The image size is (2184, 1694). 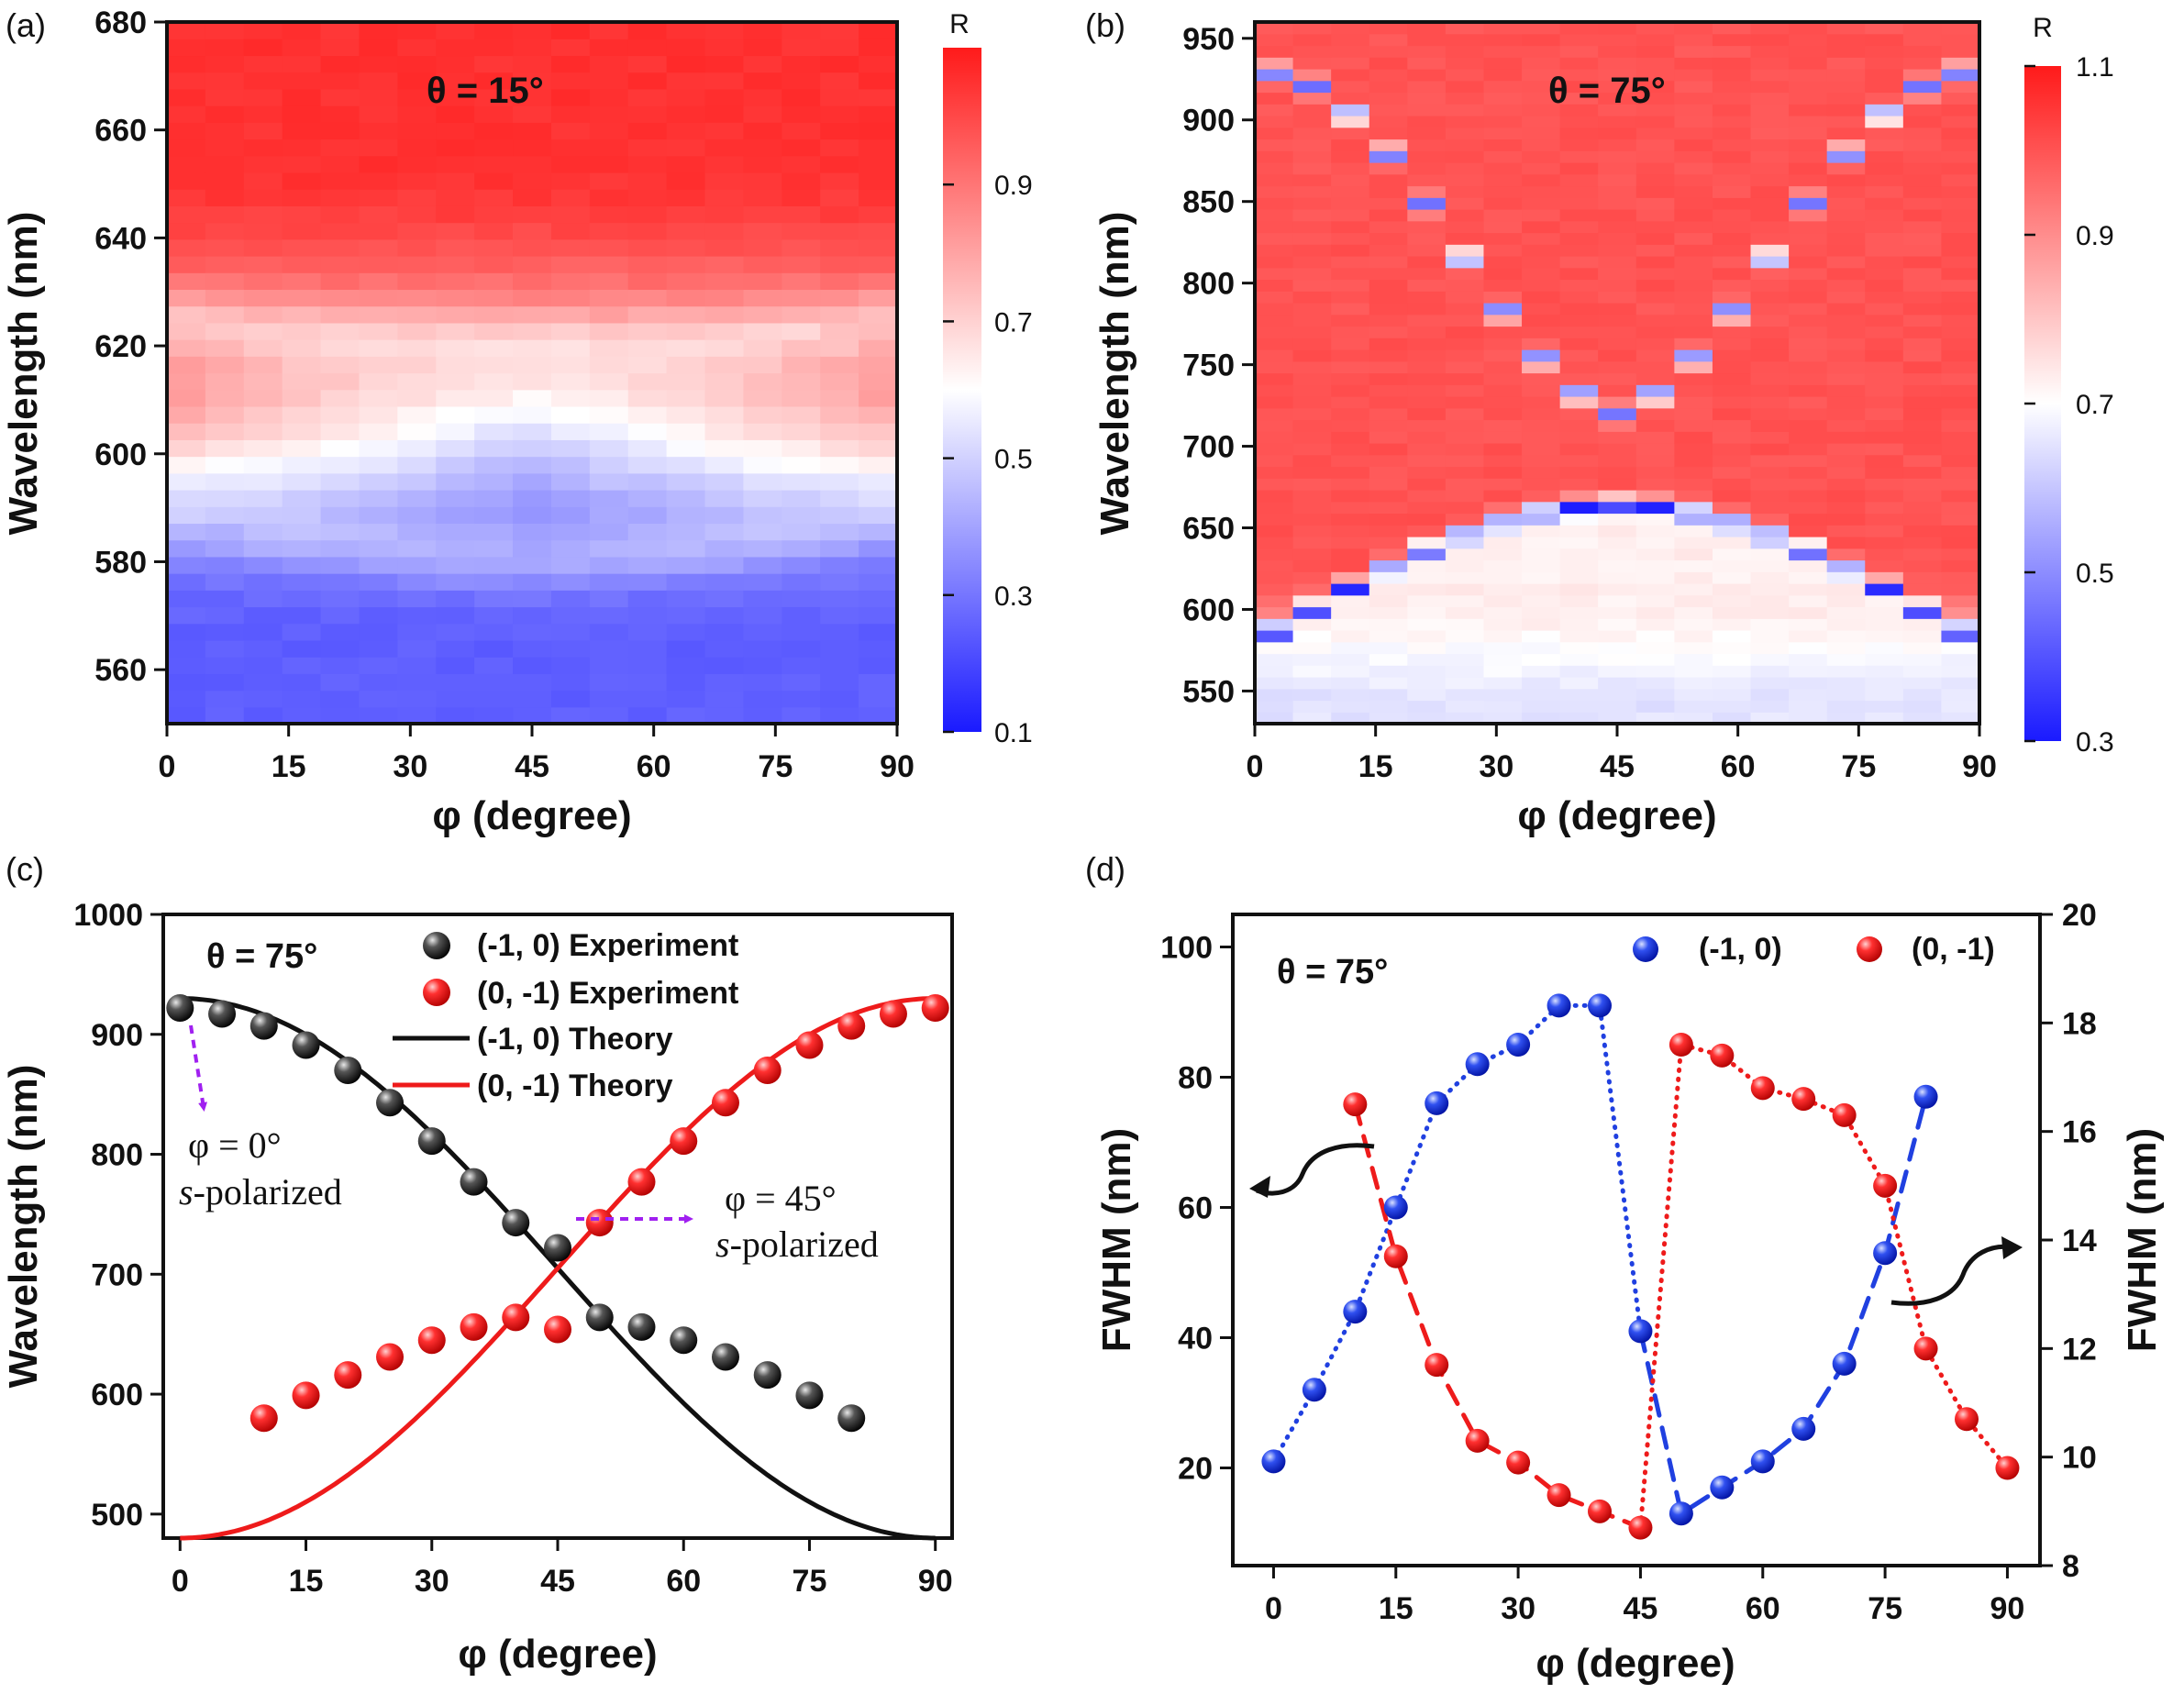 I want to click on y2-tick-label: 14, so click(x=2079, y=1240).